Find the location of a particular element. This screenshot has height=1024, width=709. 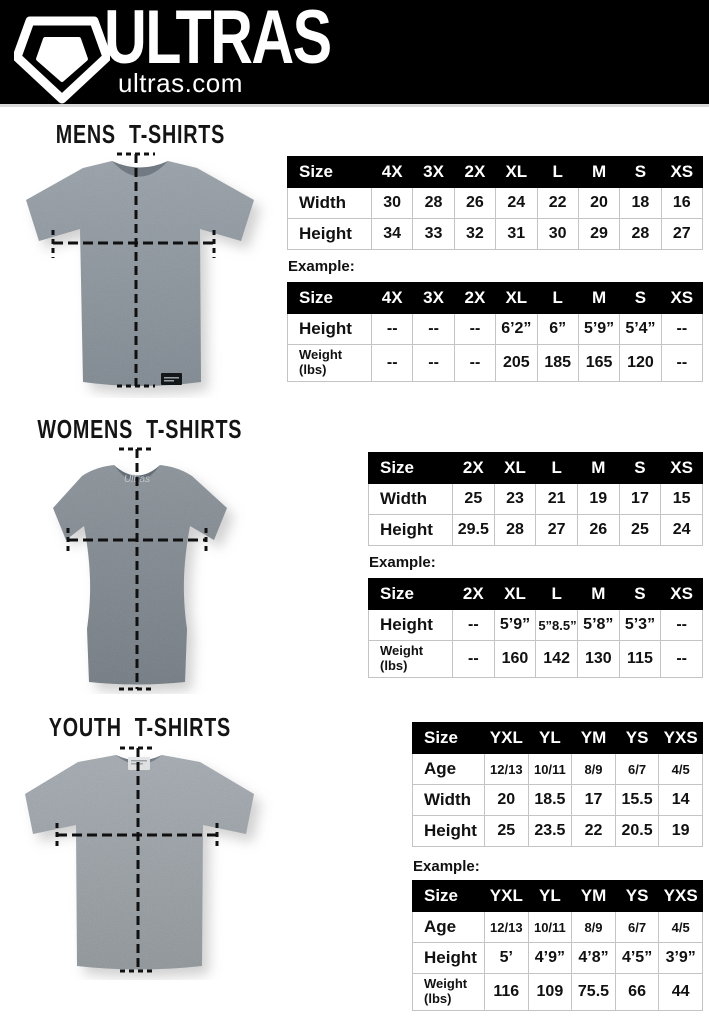

table-cell: 30 is located at coordinates (392, 203).